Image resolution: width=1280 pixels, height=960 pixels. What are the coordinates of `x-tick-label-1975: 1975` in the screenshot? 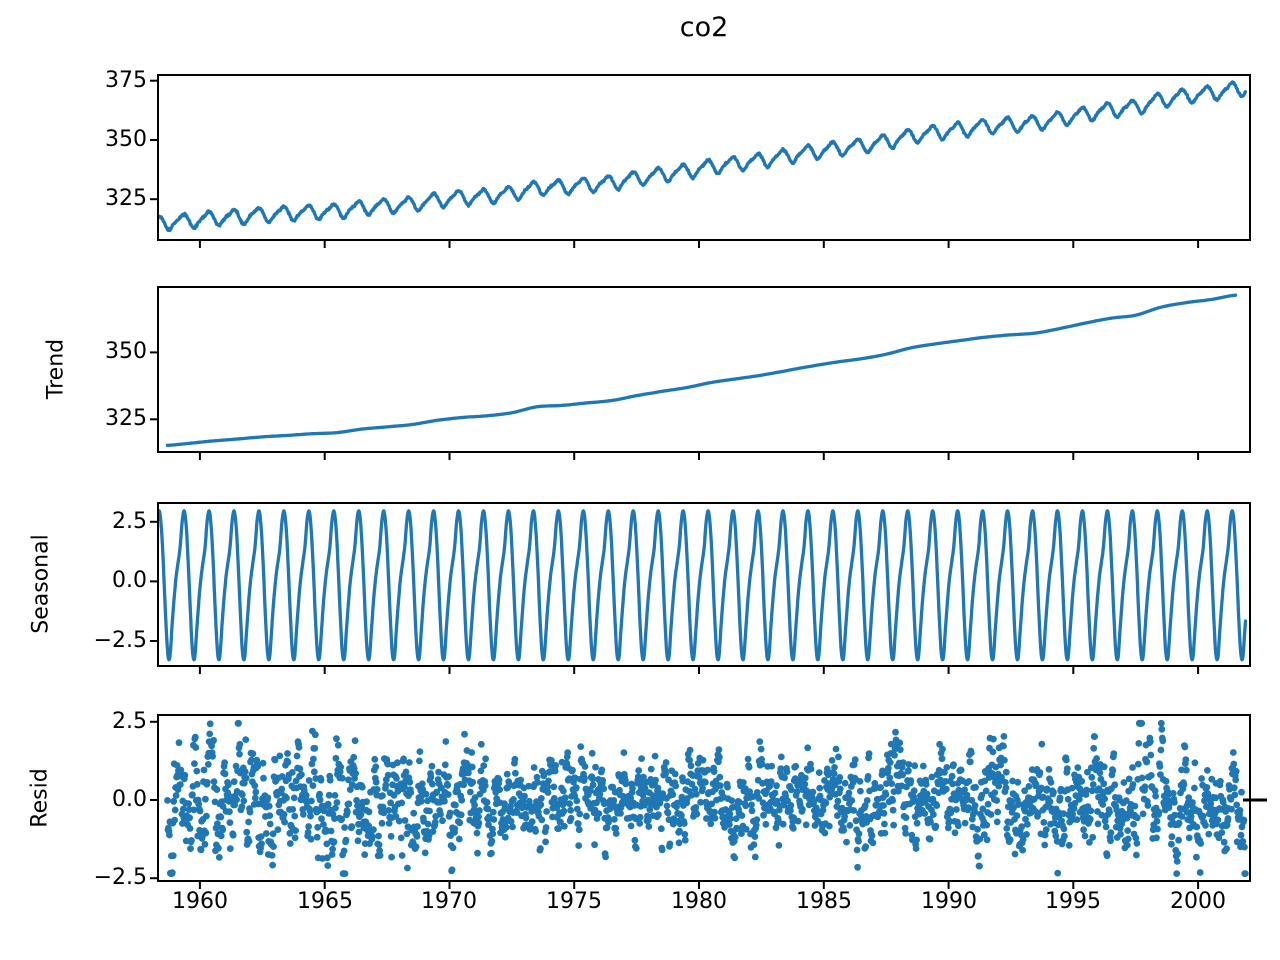 It's located at (574, 901).